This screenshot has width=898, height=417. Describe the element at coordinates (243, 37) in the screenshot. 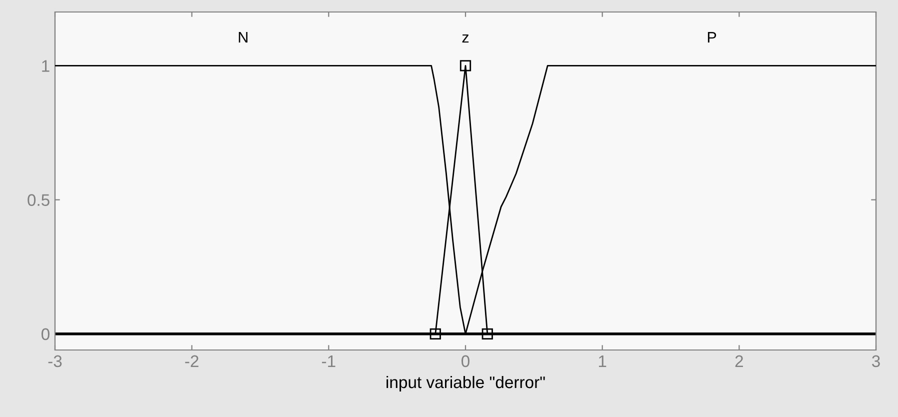

I see `series-label: N` at that location.